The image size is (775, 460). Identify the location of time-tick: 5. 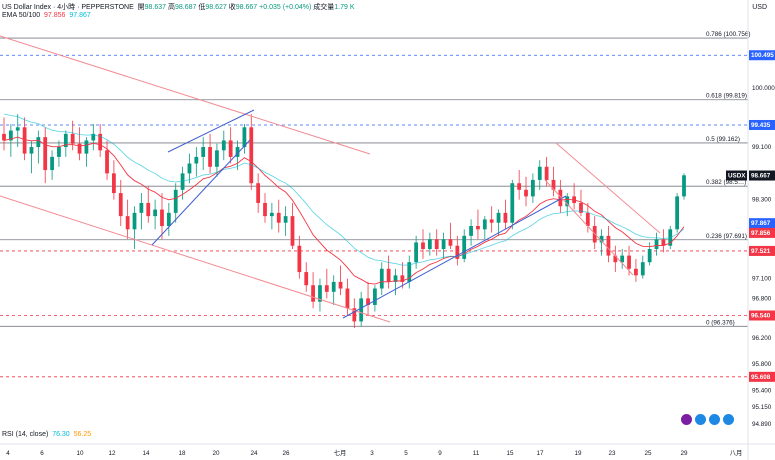
(406, 453).